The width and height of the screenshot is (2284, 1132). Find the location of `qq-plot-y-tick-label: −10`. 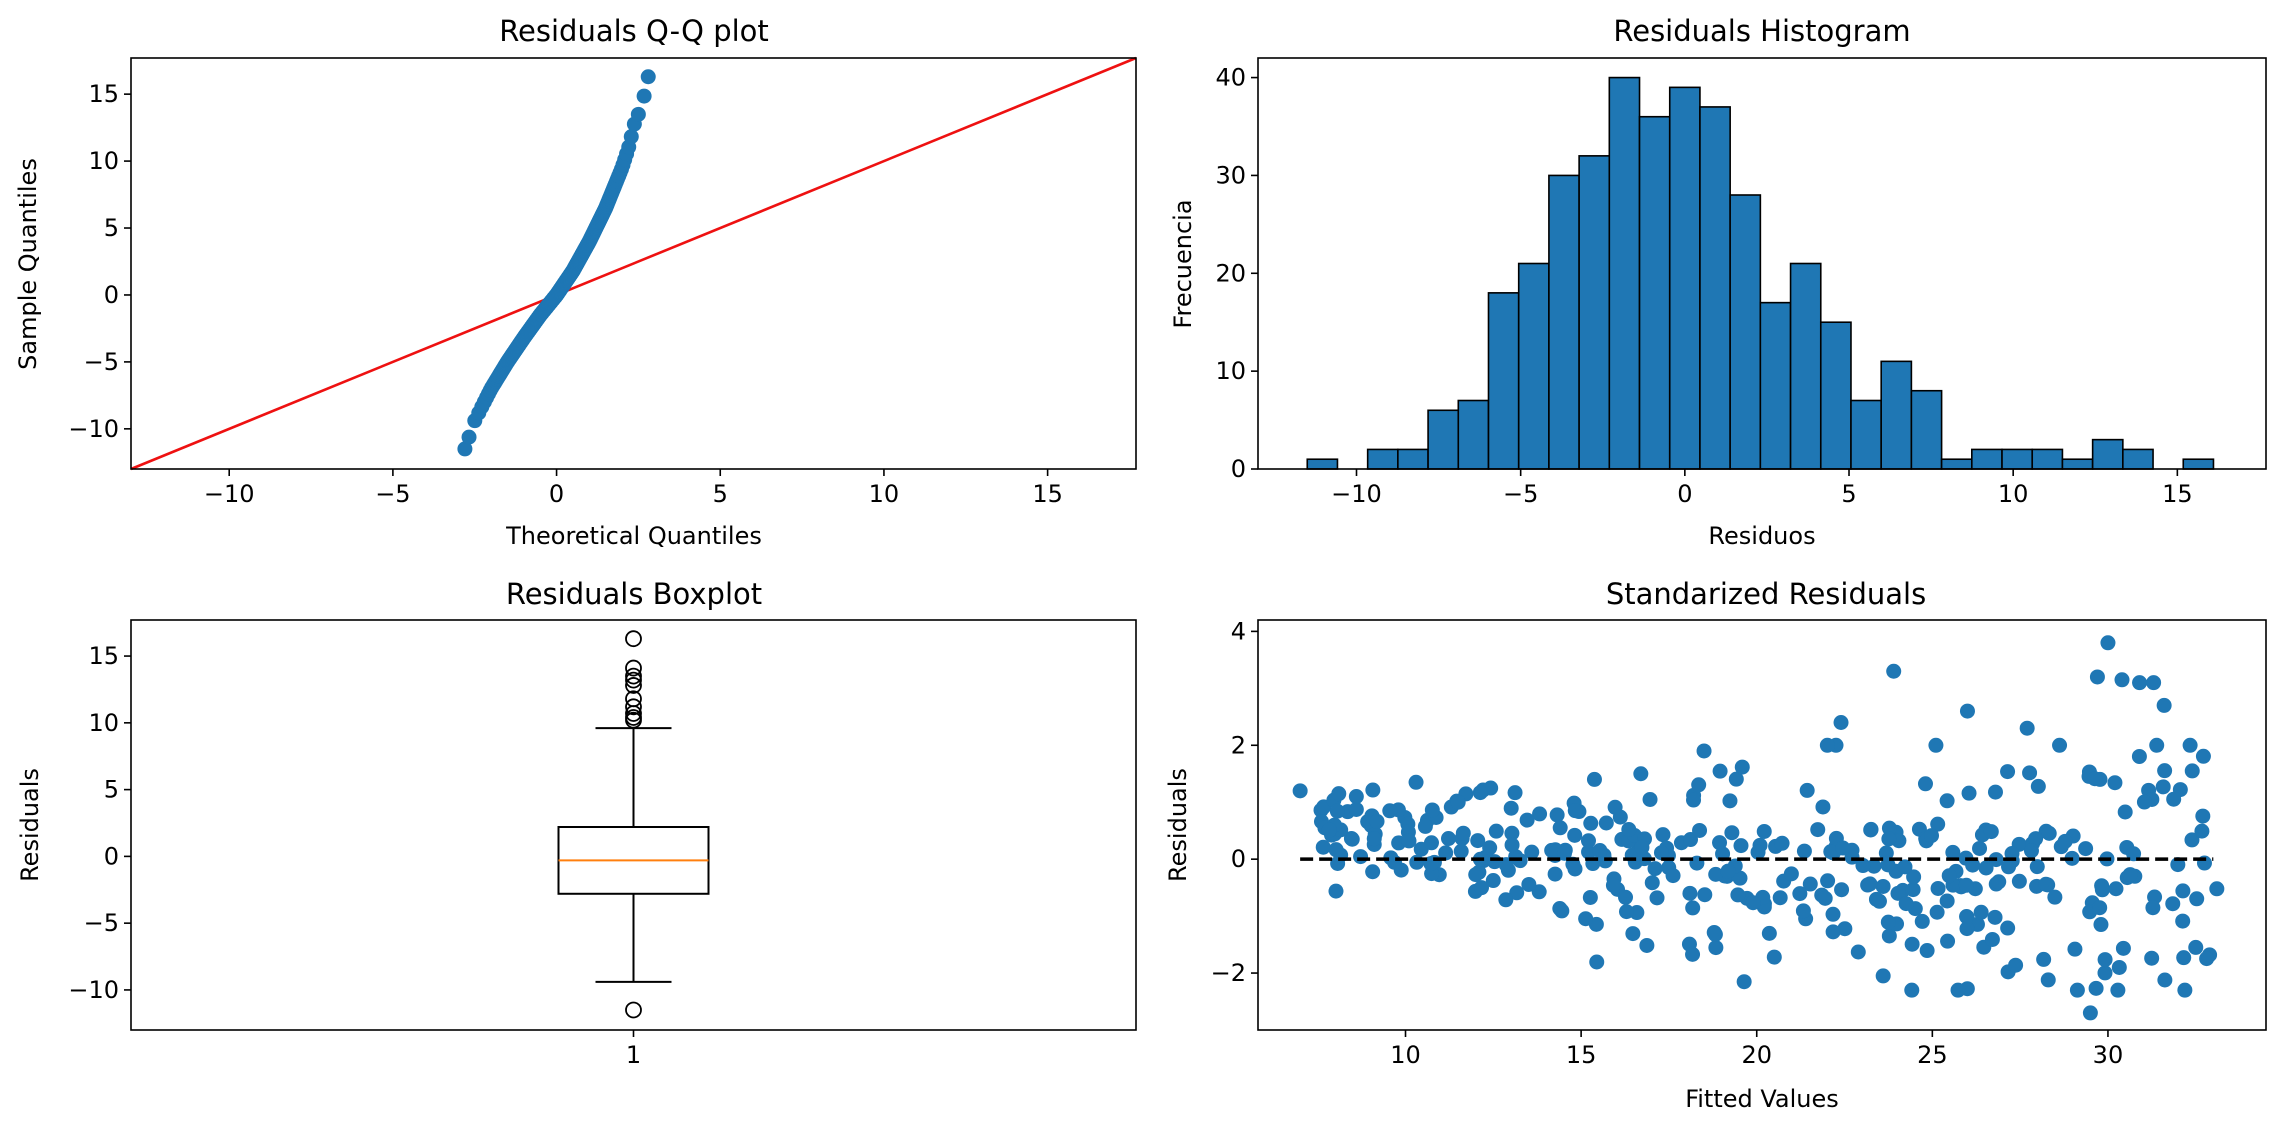

qq-plot-y-tick-label: −10 is located at coordinates (93, 429).